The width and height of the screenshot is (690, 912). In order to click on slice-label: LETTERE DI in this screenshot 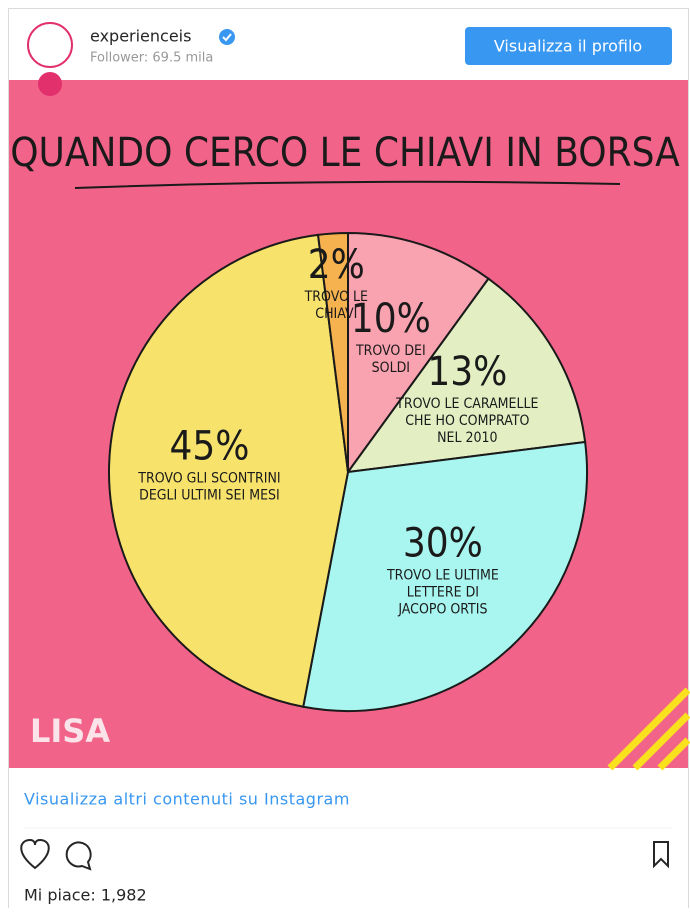, I will do `click(443, 593)`.